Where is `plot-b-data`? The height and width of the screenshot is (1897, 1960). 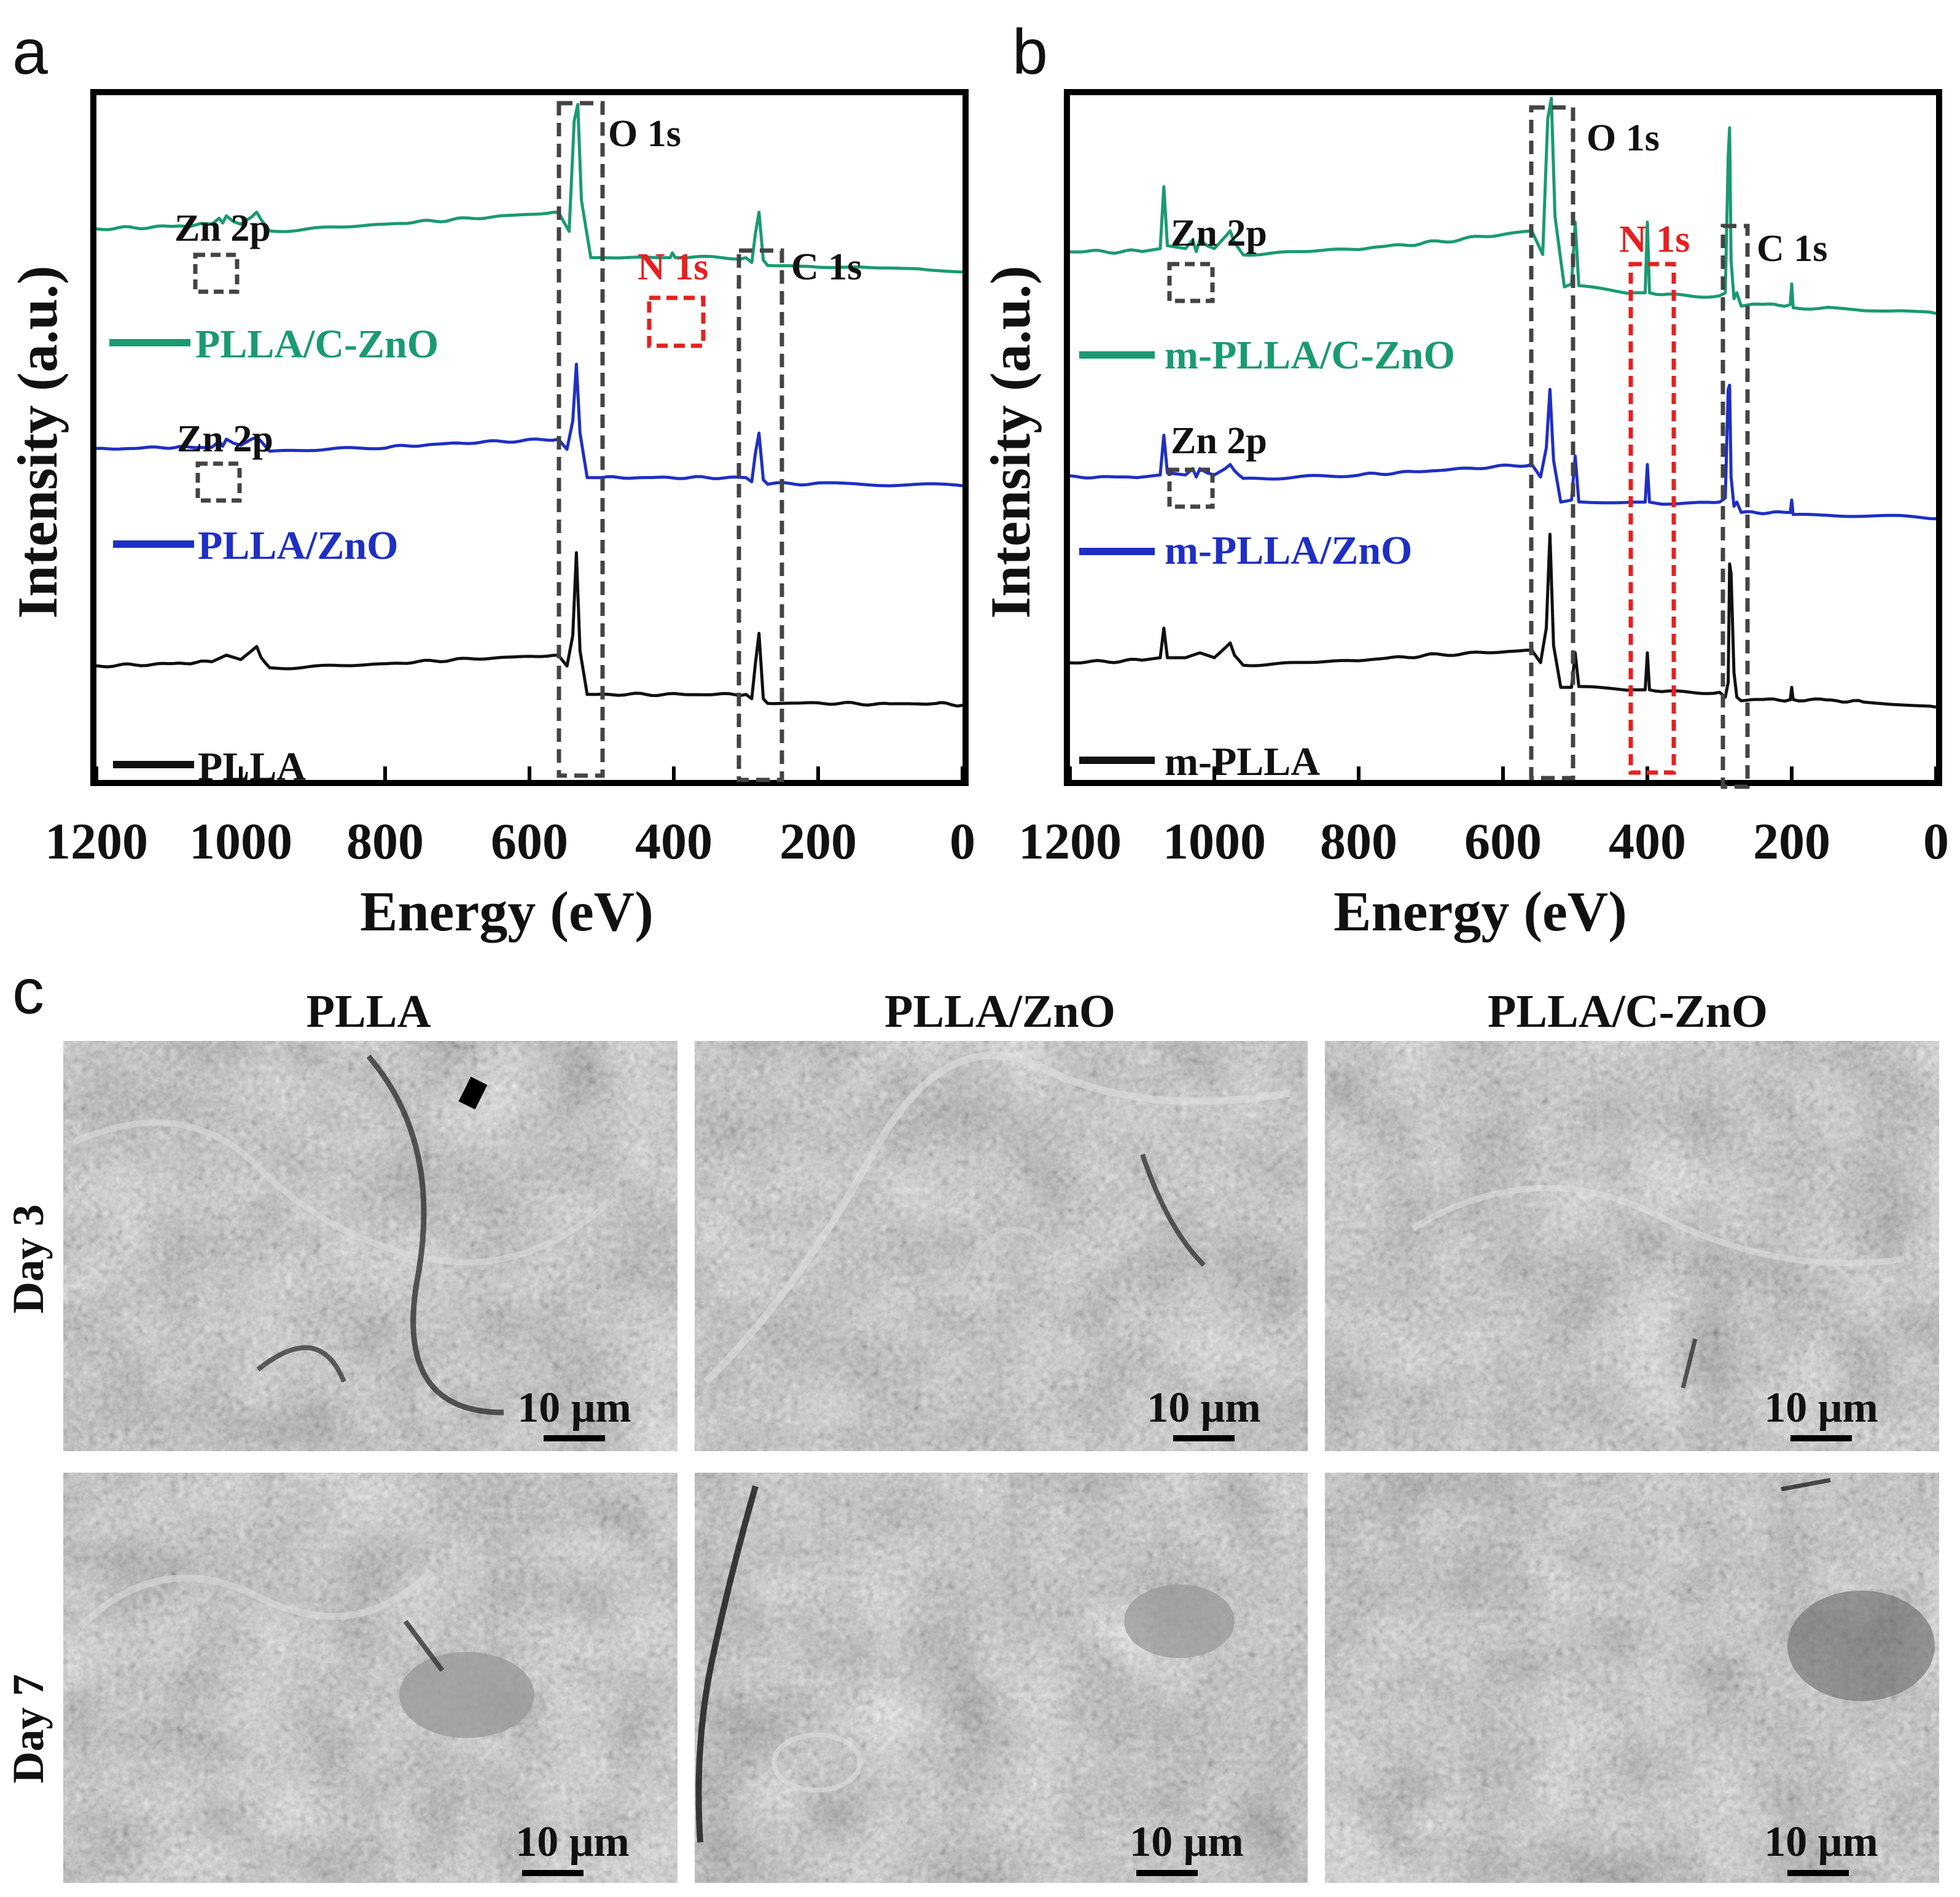 plot-b-data is located at coordinates (1503, 402).